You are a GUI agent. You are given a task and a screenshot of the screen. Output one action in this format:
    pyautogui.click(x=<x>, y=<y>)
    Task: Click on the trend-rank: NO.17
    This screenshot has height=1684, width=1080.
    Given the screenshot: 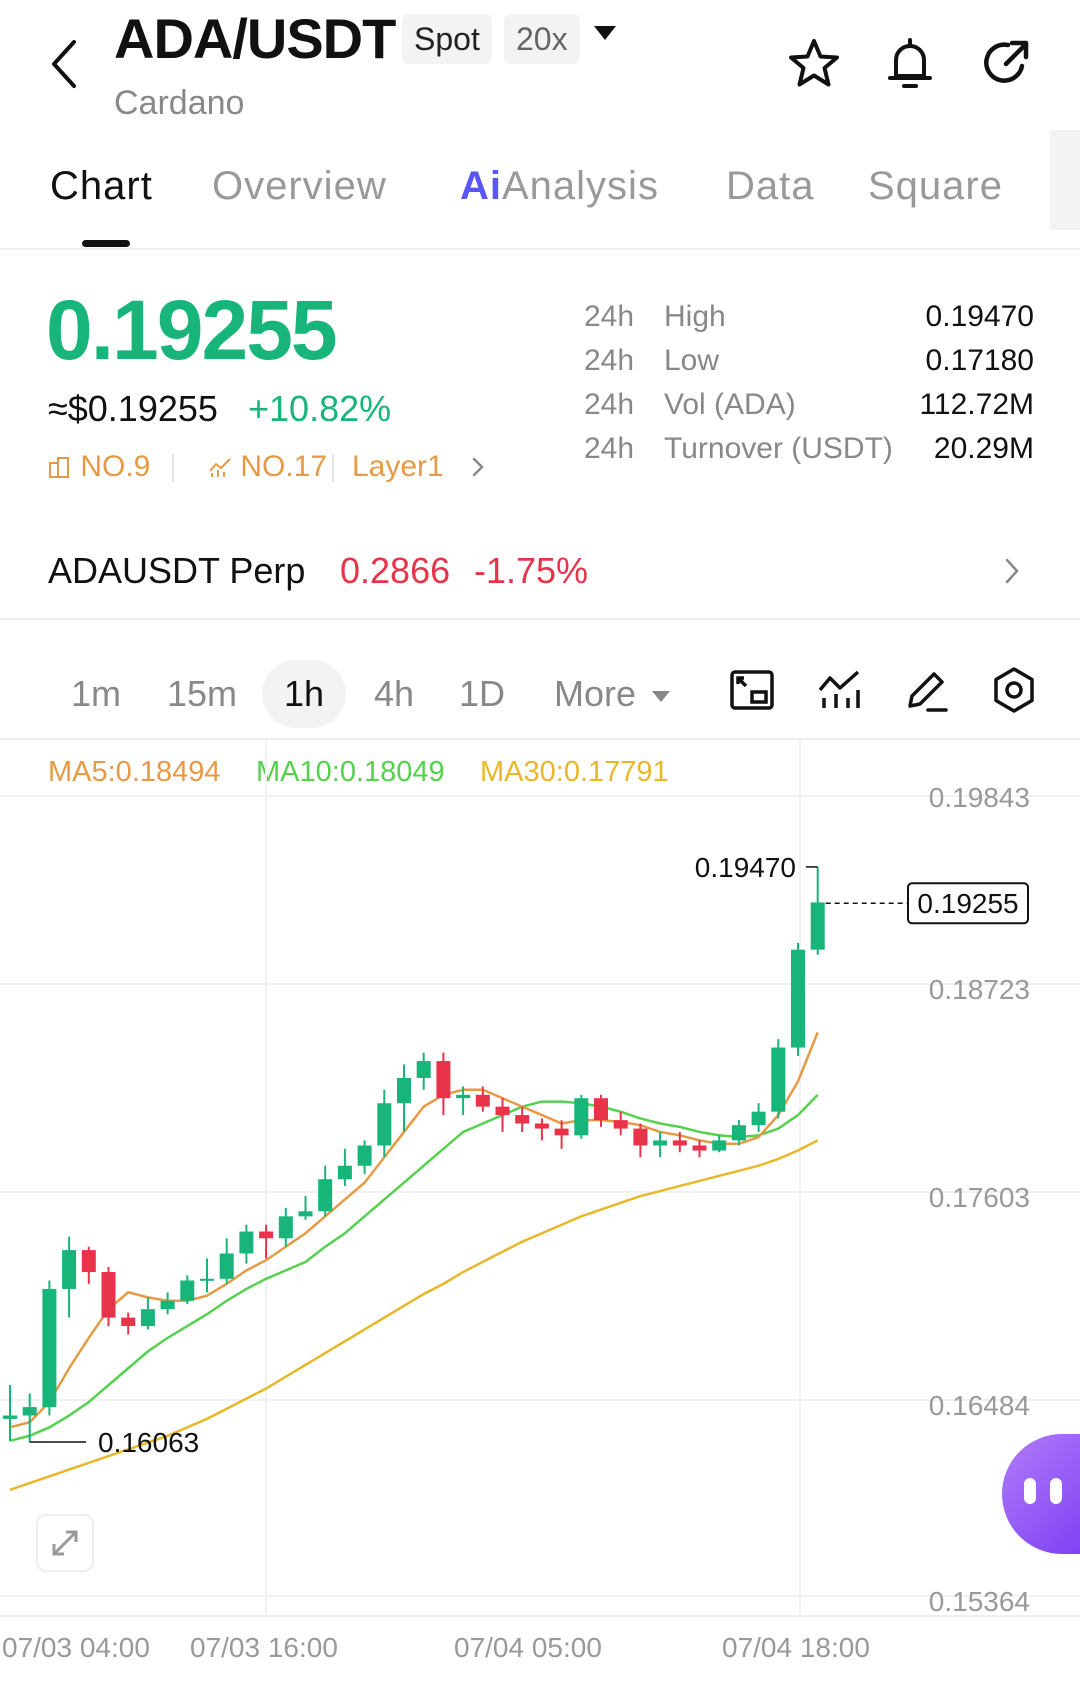 What is the action you would take?
    pyautogui.click(x=267, y=467)
    